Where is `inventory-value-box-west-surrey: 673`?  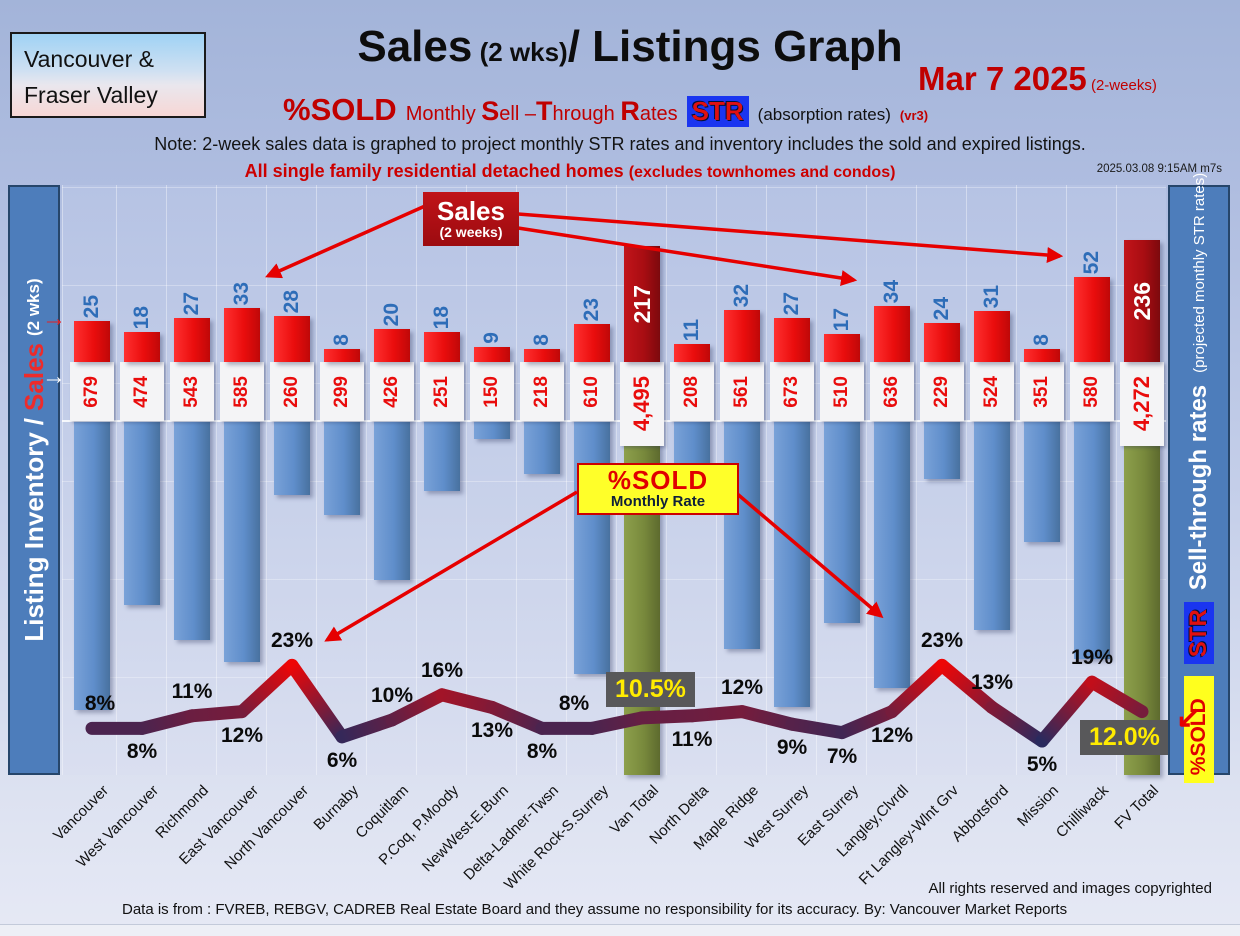 inventory-value-box-west-surrey: 673 is located at coordinates (792, 391).